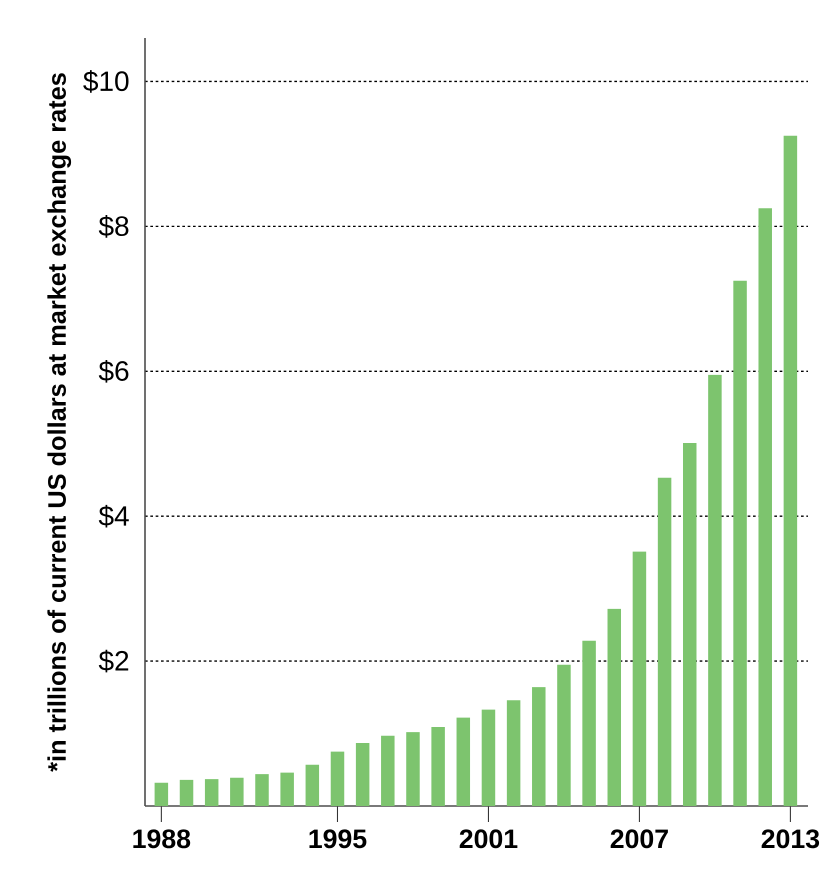  Describe the element at coordinates (489, 838) in the screenshot. I see `x-tick-label: 2001` at that location.